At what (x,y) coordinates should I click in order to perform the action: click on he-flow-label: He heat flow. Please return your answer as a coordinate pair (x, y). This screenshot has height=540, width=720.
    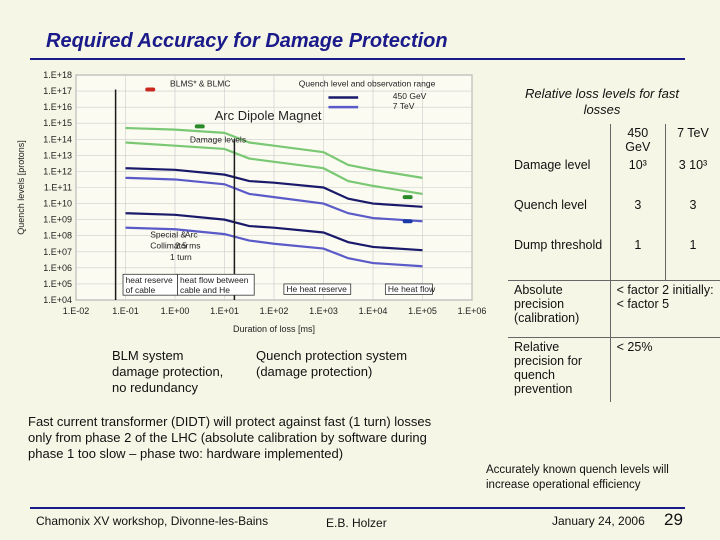
    Looking at the image, I should click on (412, 289).